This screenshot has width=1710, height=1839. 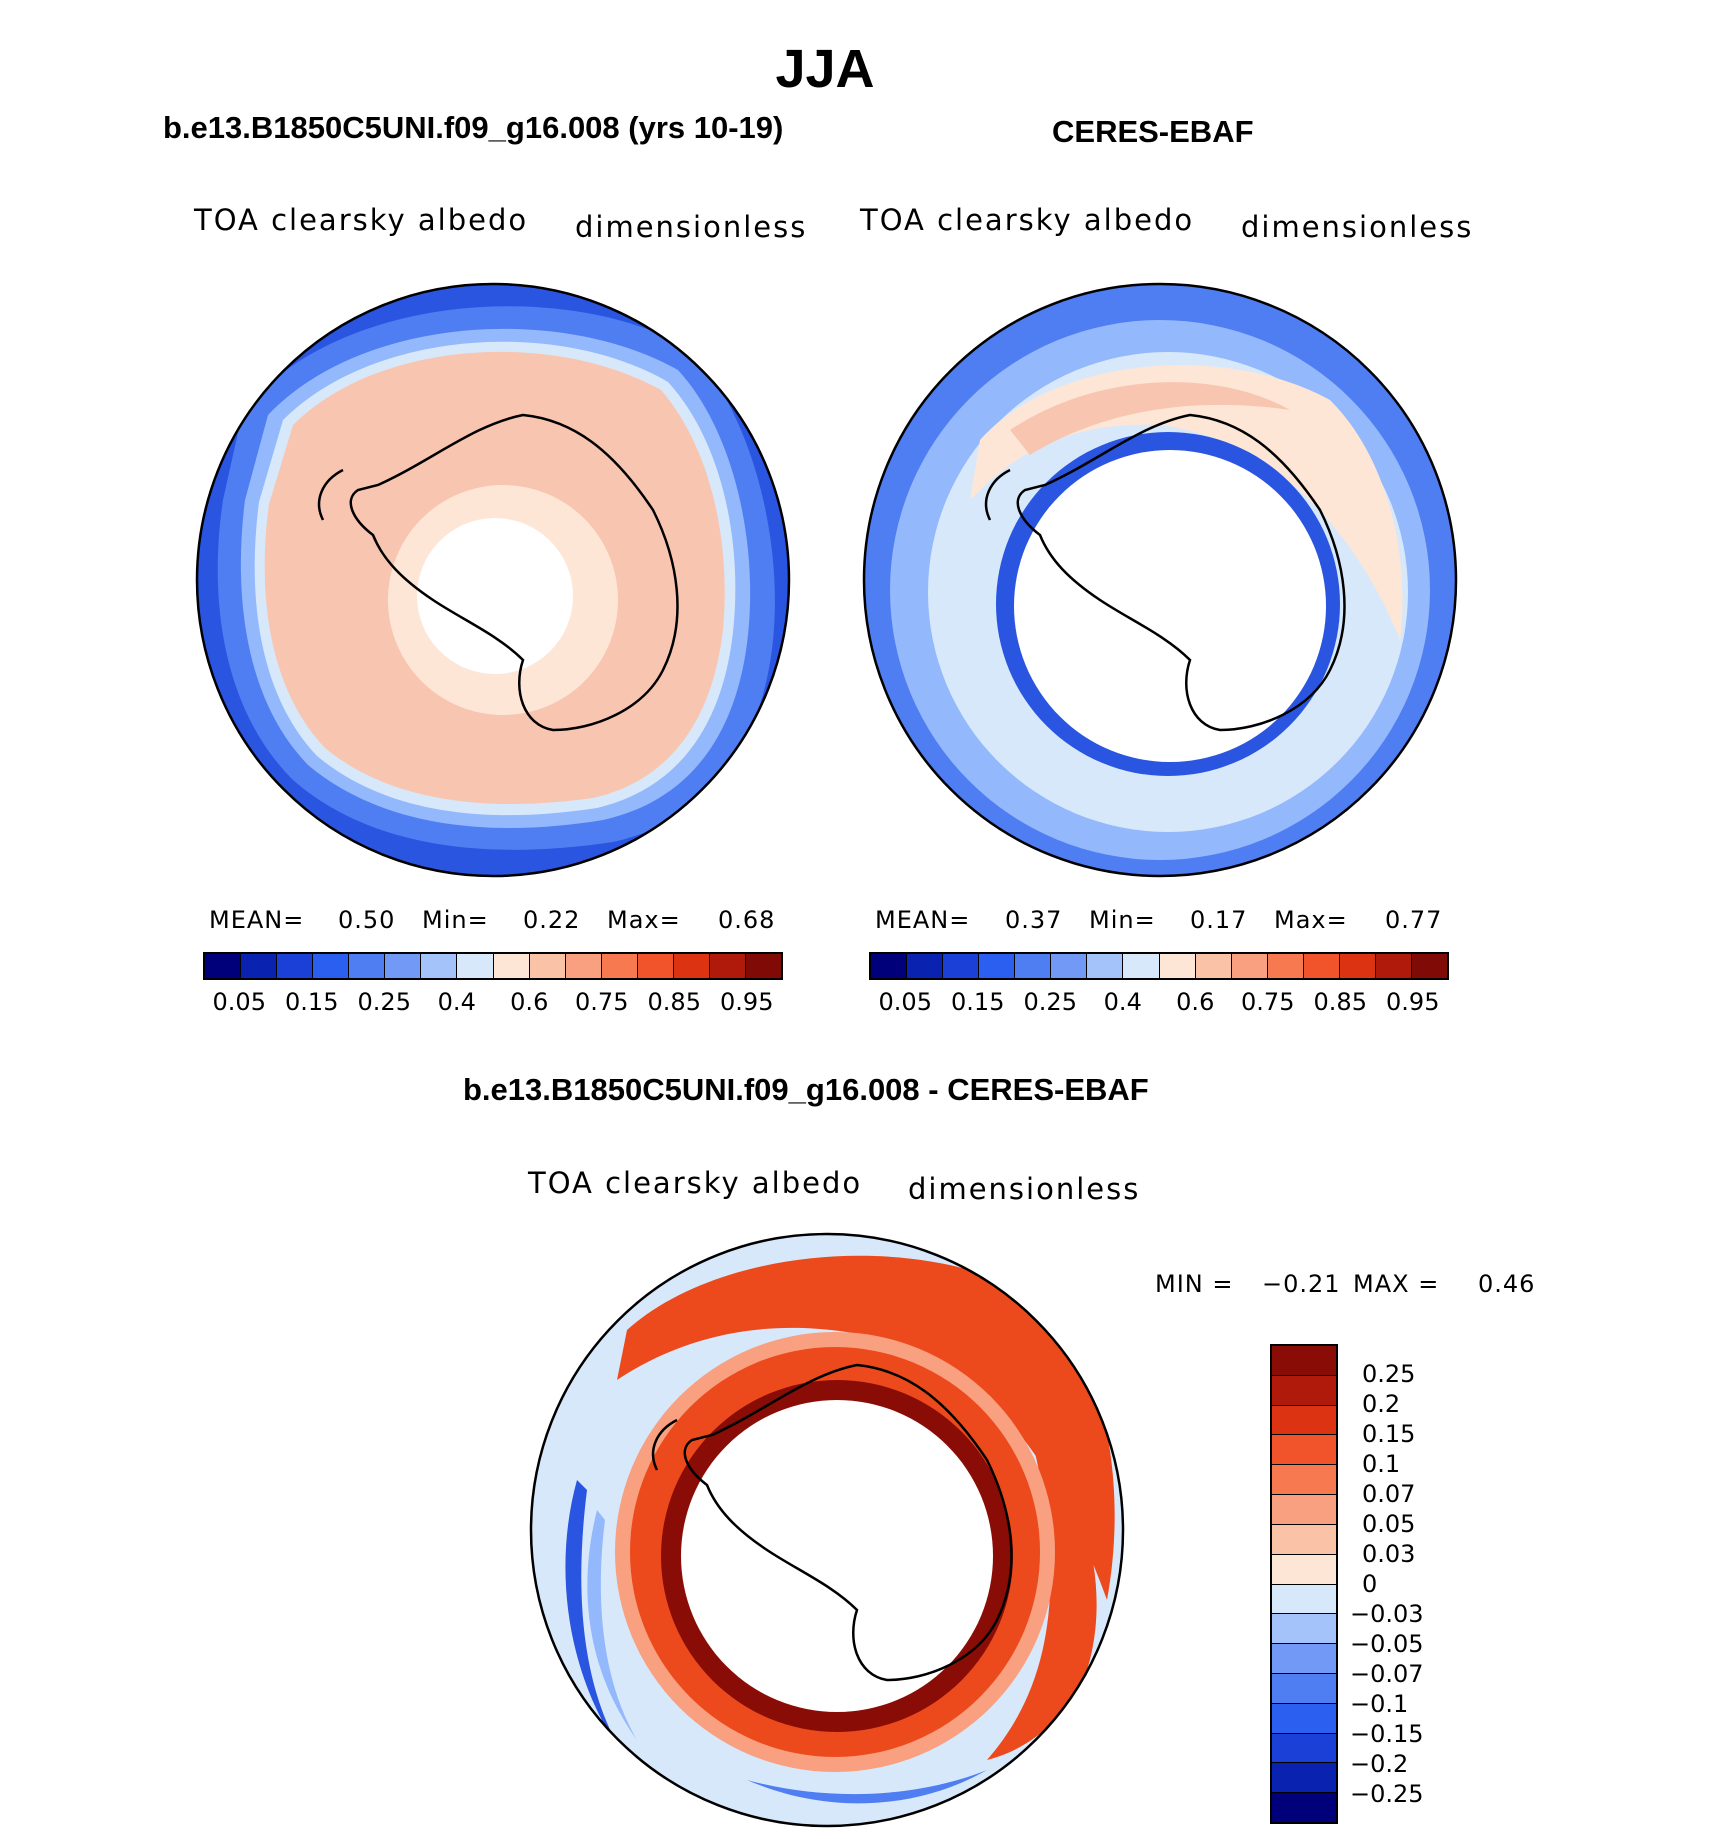 I want to click on left-peninsula, so click(x=330, y=494).